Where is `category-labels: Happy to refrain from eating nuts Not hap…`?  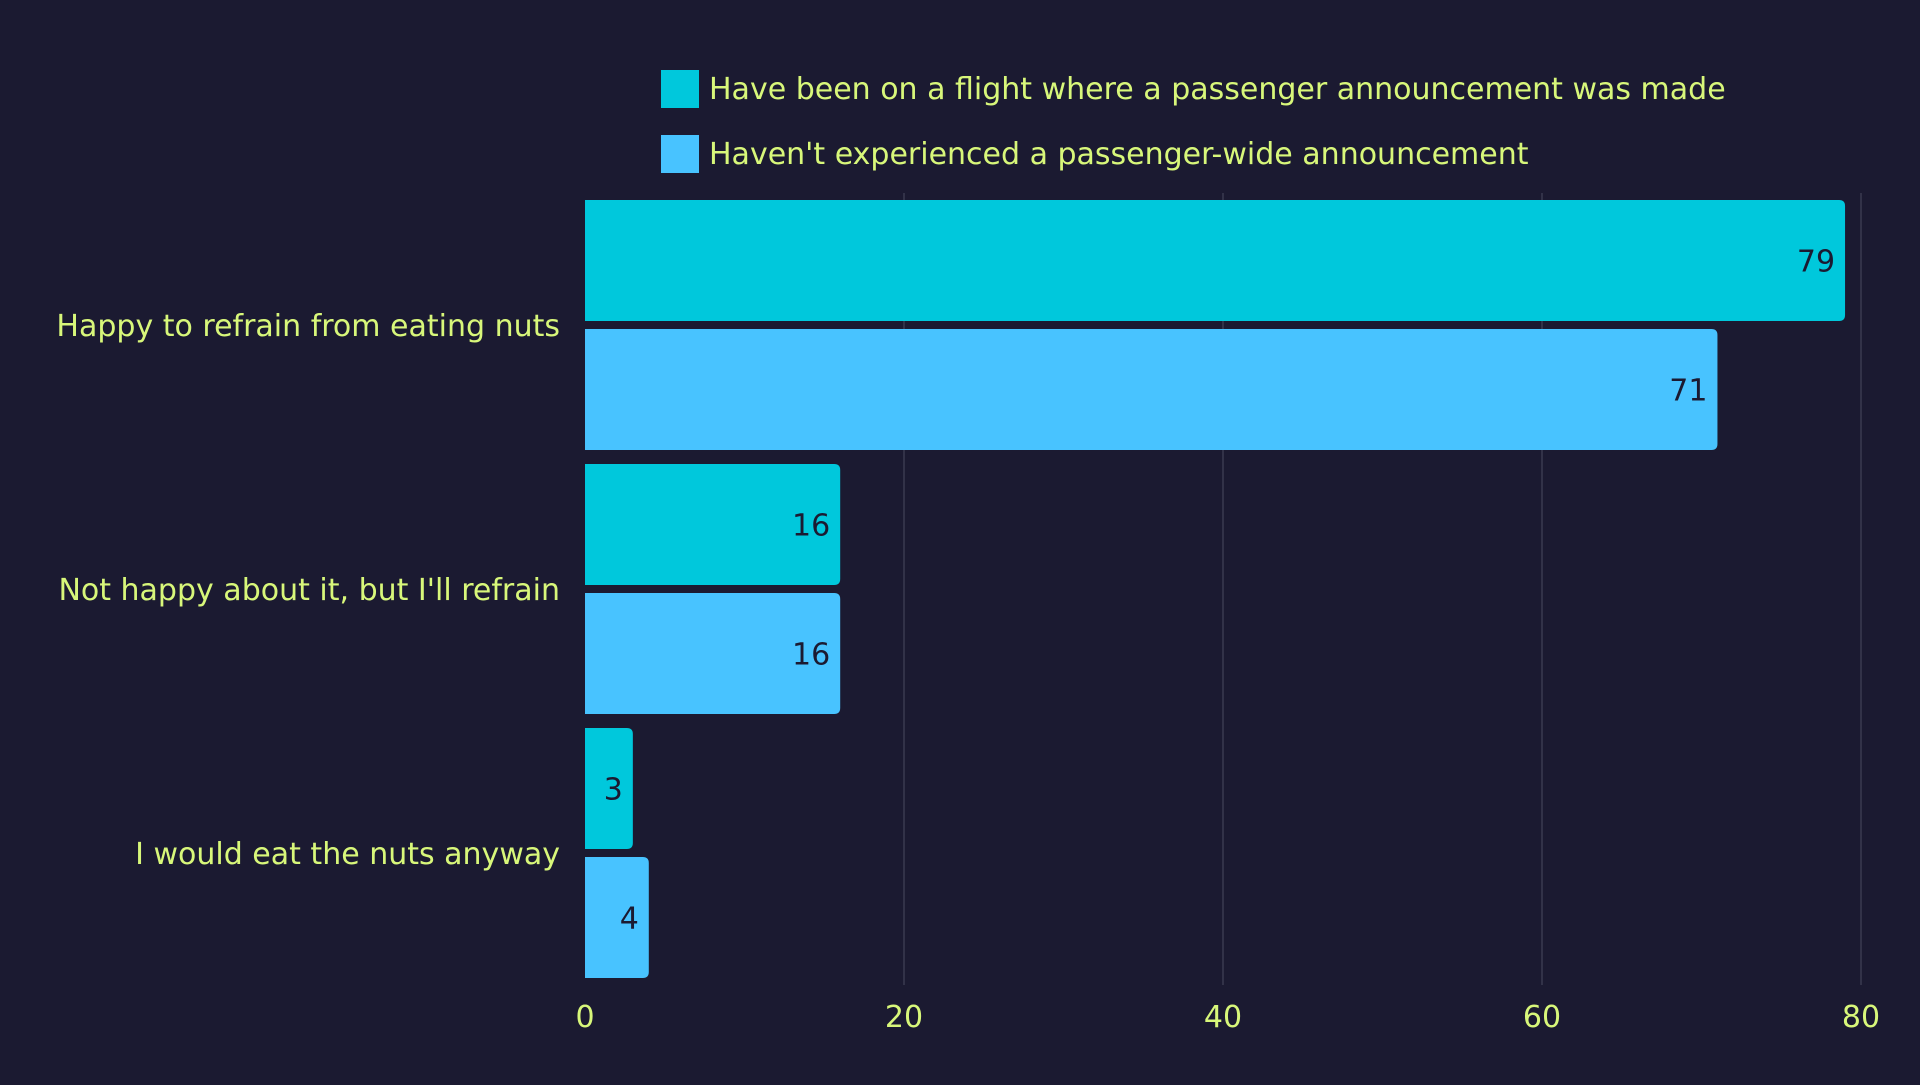
category-labels: Happy to refrain from eating nuts Not hap… is located at coordinates (308, 590).